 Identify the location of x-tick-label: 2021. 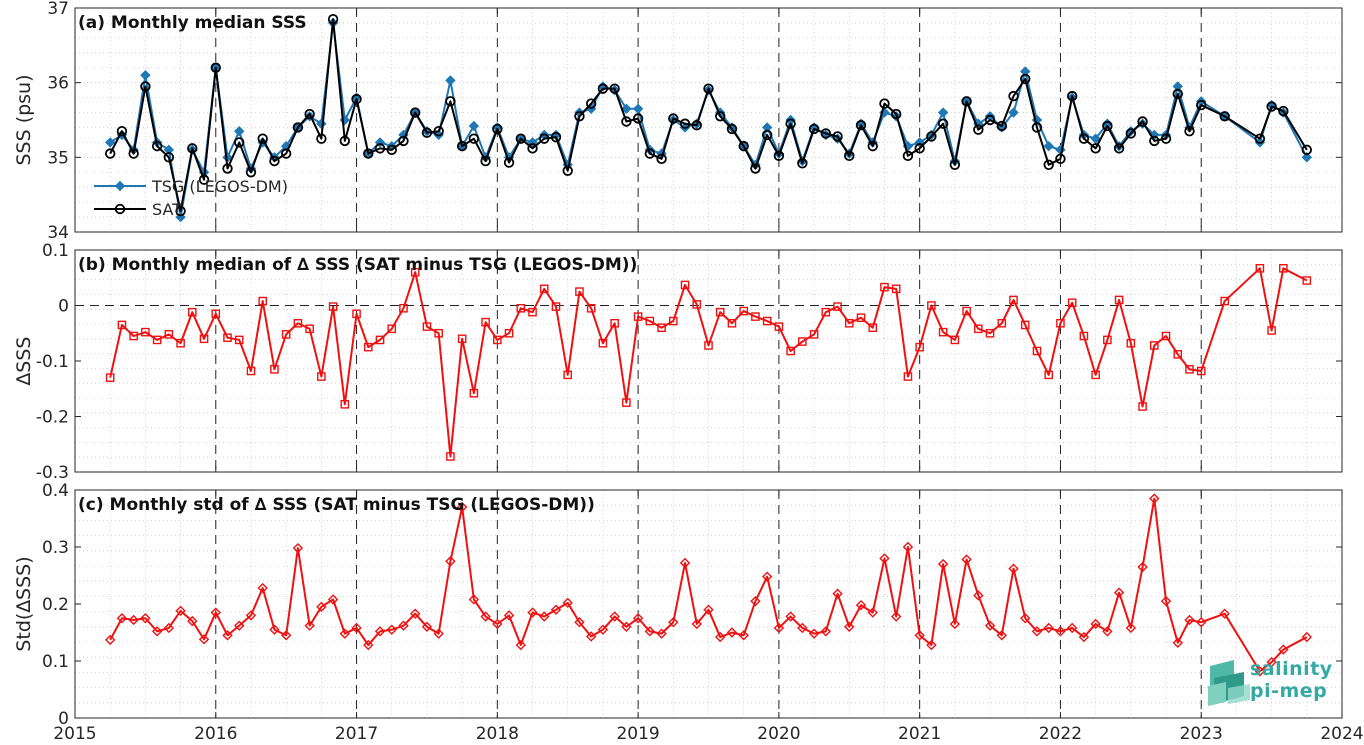
(919, 734).